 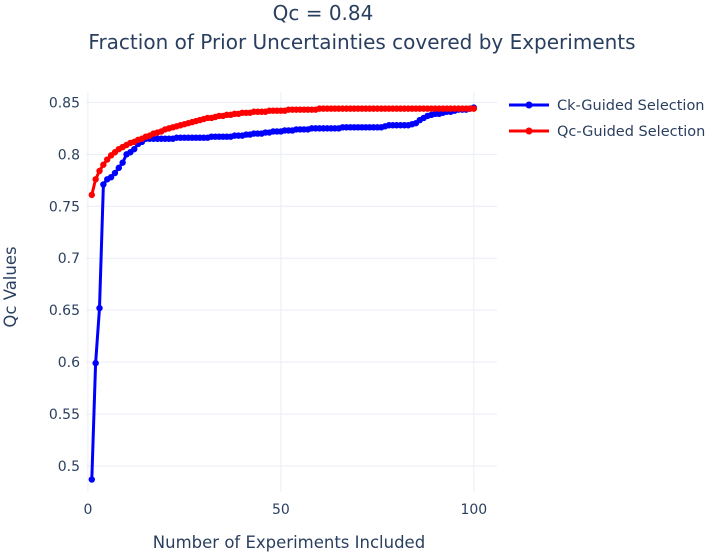 What do you see at coordinates (529, 131) in the screenshot?
I see `legend-marker-qc-guided-selection` at bounding box center [529, 131].